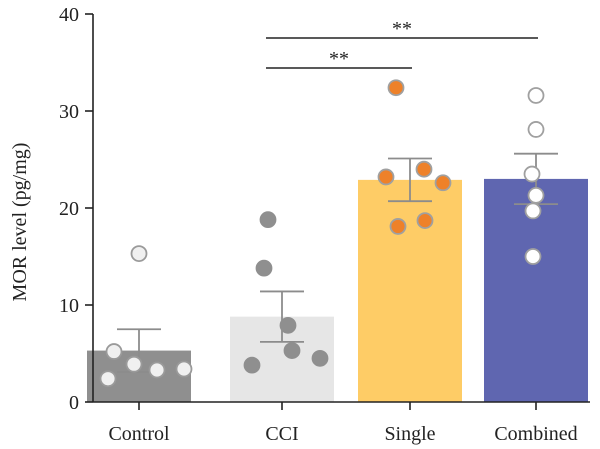 Image resolution: width=600 pixels, height=449 pixels. Describe the element at coordinates (69, 112) in the screenshot. I see `y-tick-label-30: 30` at that location.